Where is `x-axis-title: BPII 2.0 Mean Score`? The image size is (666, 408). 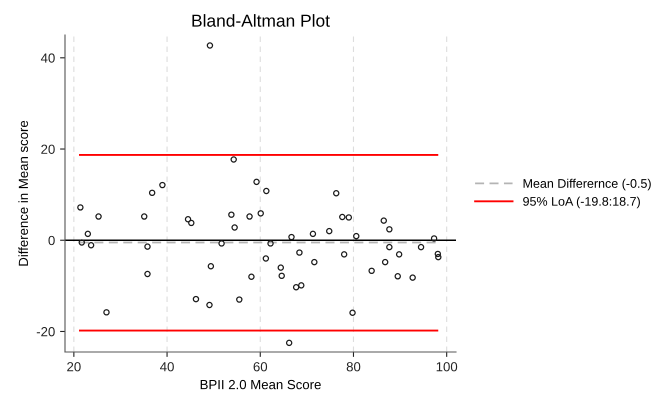
x-axis-title: BPII 2.0 Mean Score is located at coordinates (260, 385).